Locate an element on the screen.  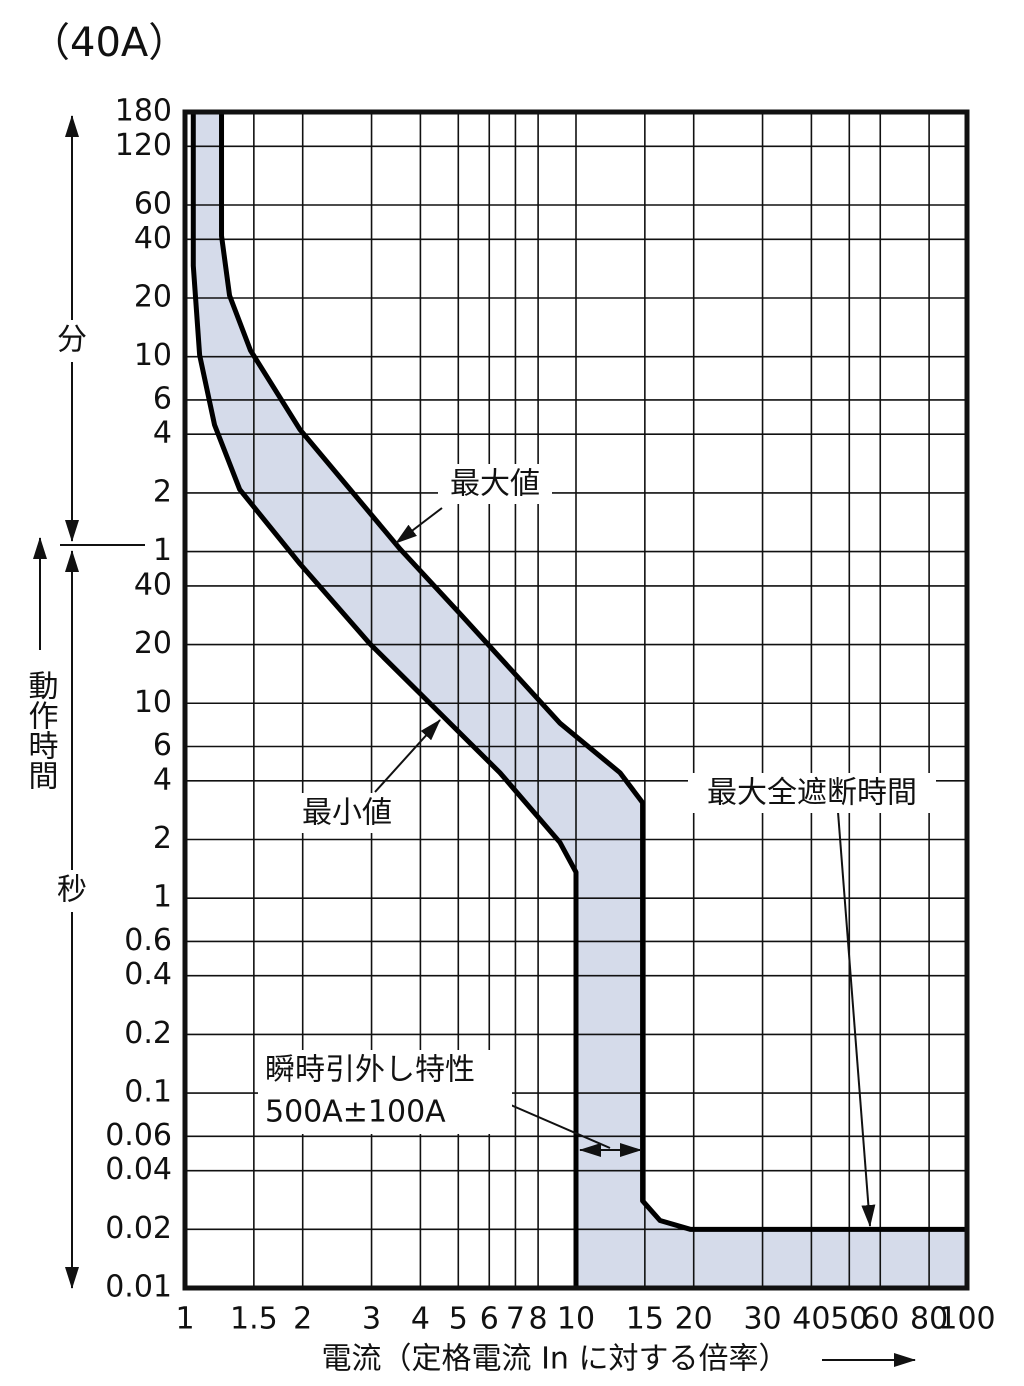
y-unit-minutes: 分 is located at coordinates (72, 340).